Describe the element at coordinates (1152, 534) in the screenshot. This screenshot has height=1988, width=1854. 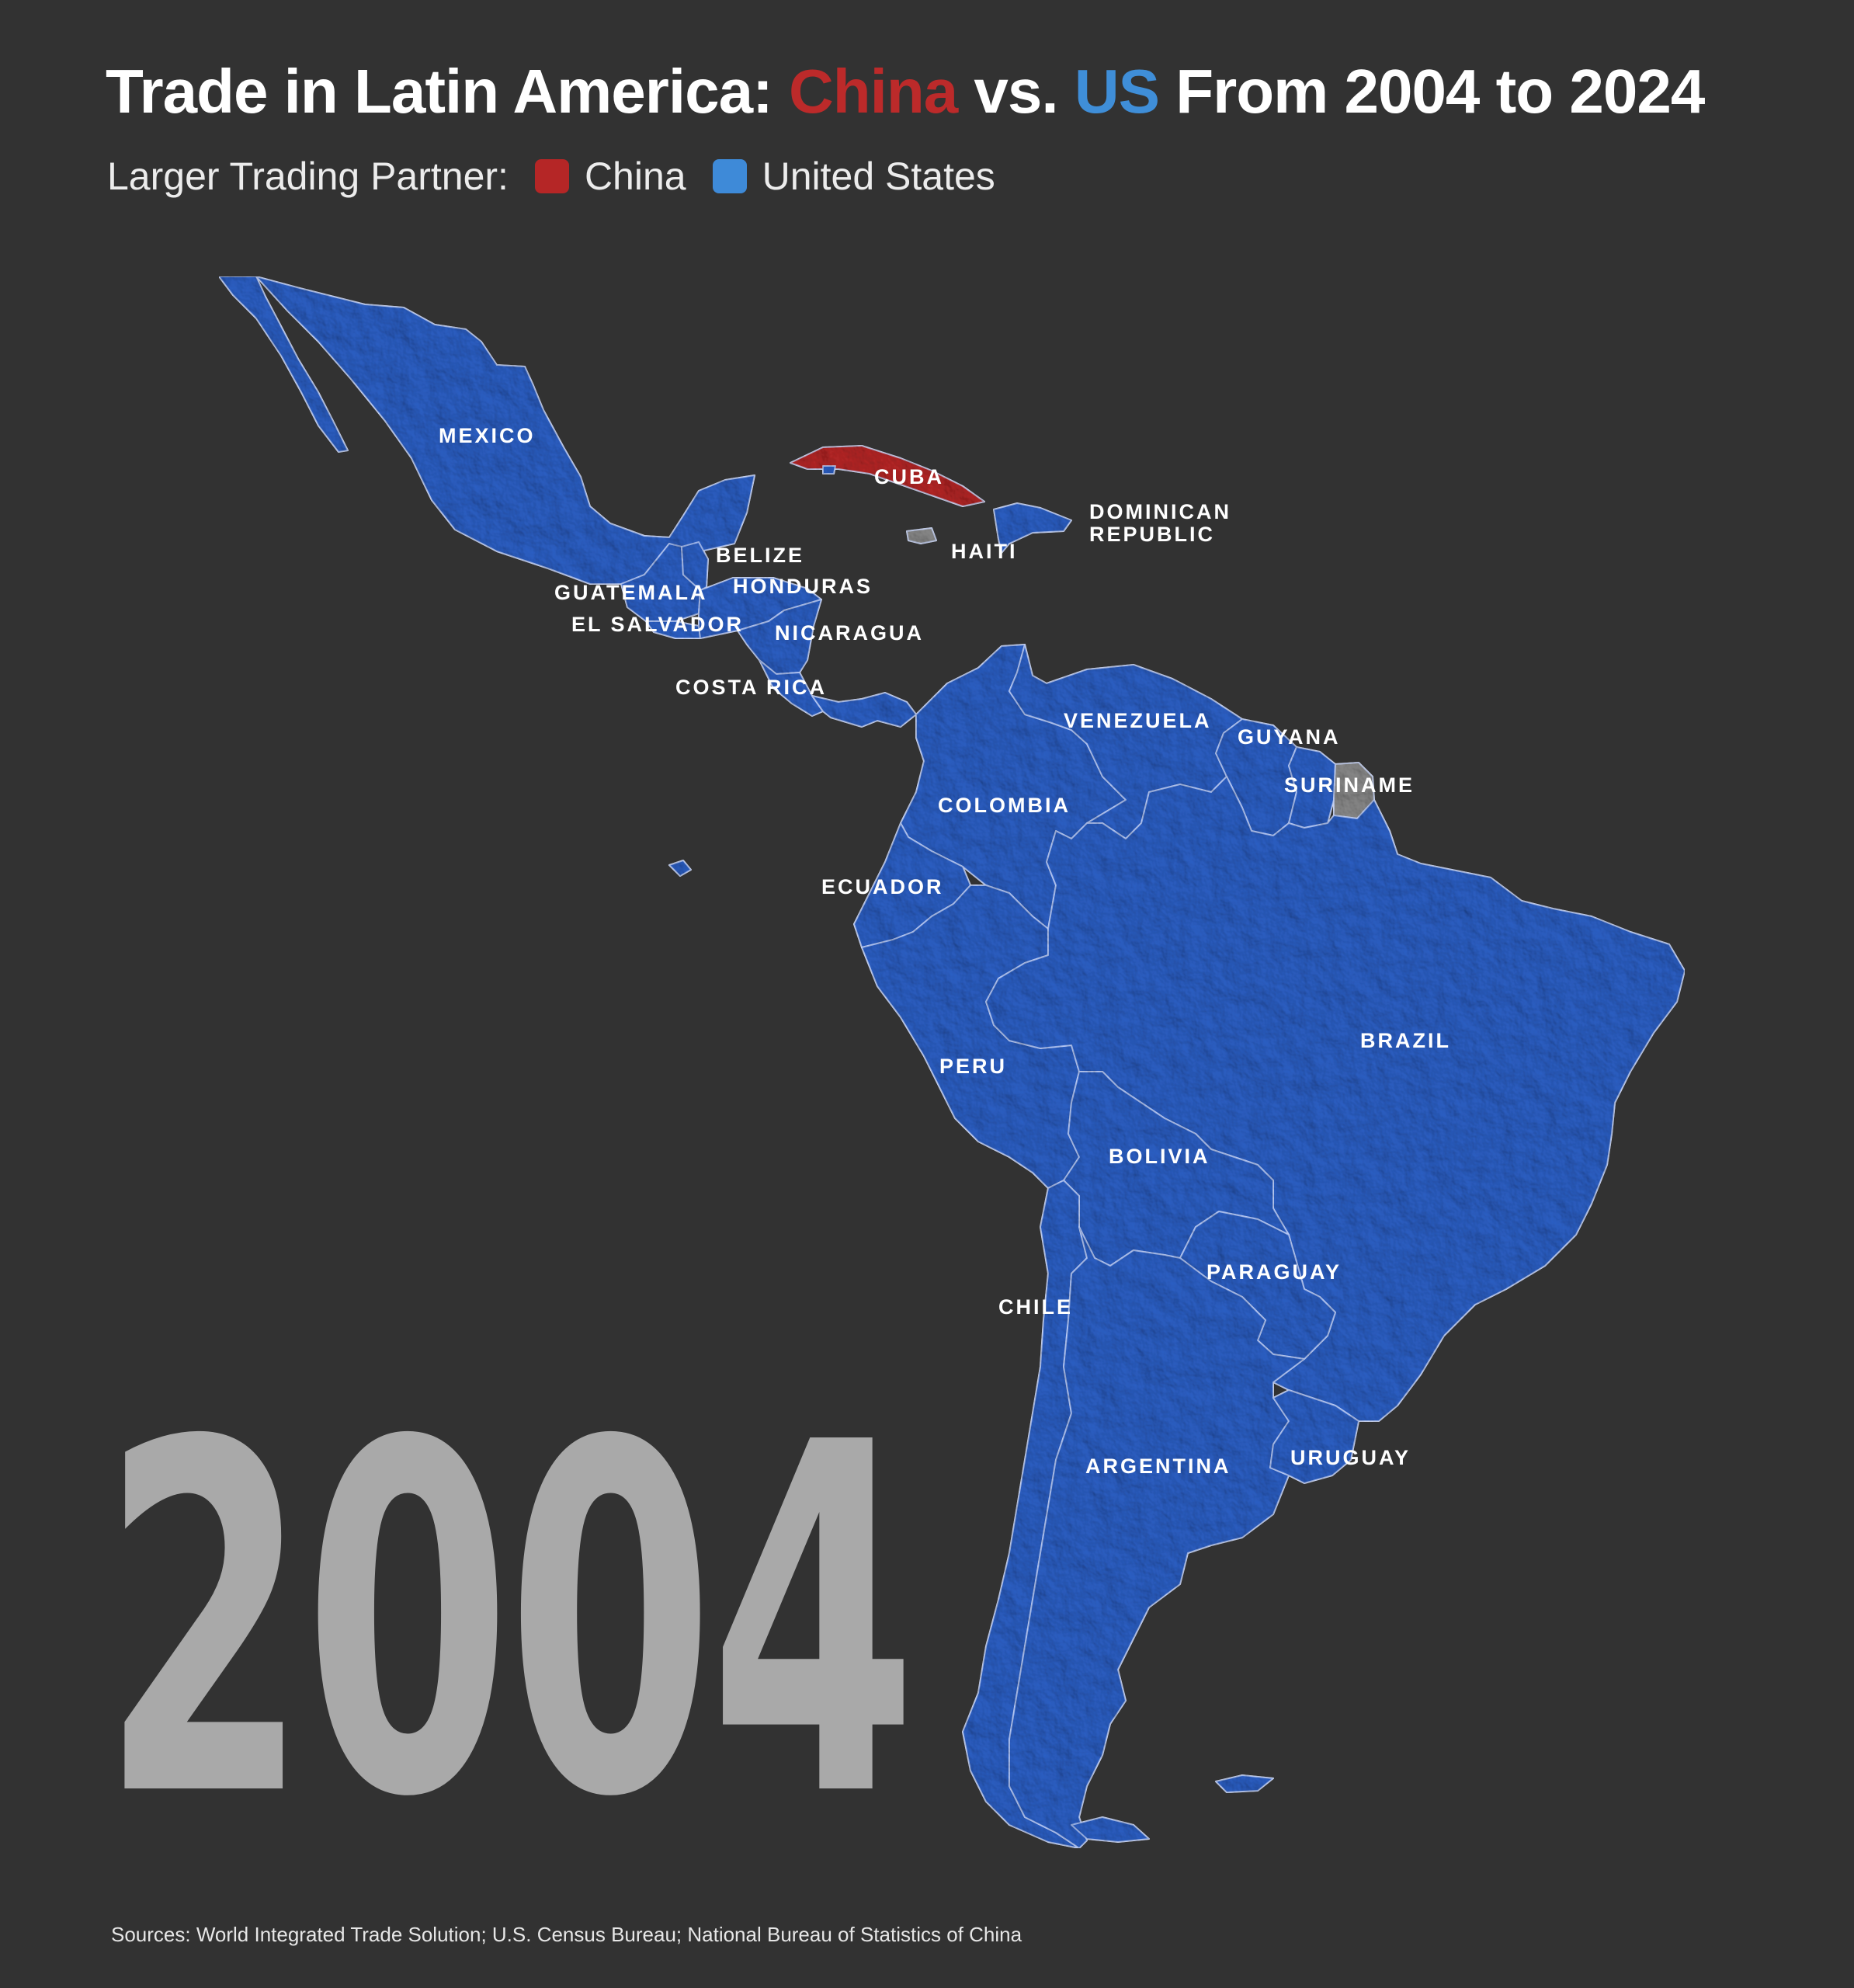
I see `label-dominican-republic-line-2: REPUBLIC` at that location.